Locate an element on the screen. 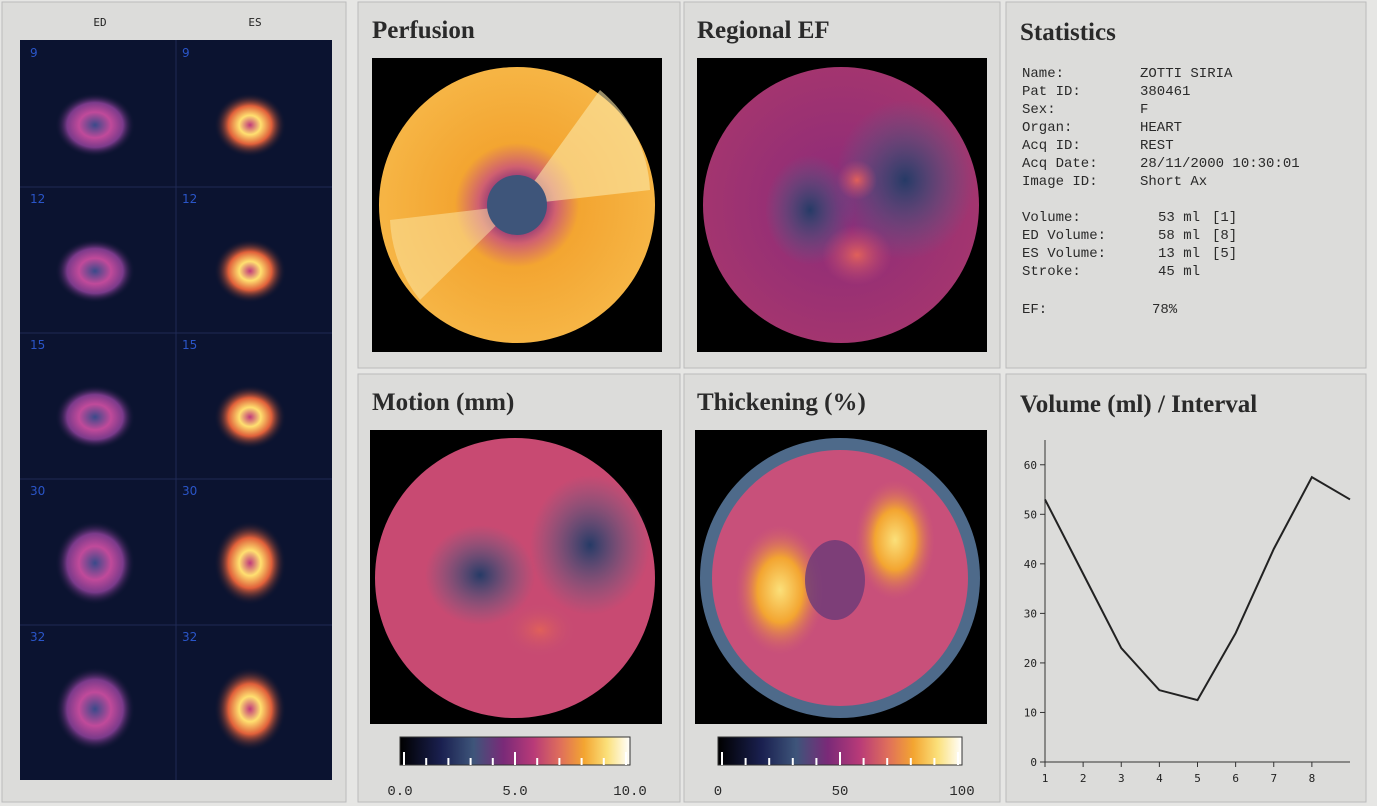 This screenshot has width=1377, height=806. stat-label: Stroke: is located at coordinates (1051, 272).